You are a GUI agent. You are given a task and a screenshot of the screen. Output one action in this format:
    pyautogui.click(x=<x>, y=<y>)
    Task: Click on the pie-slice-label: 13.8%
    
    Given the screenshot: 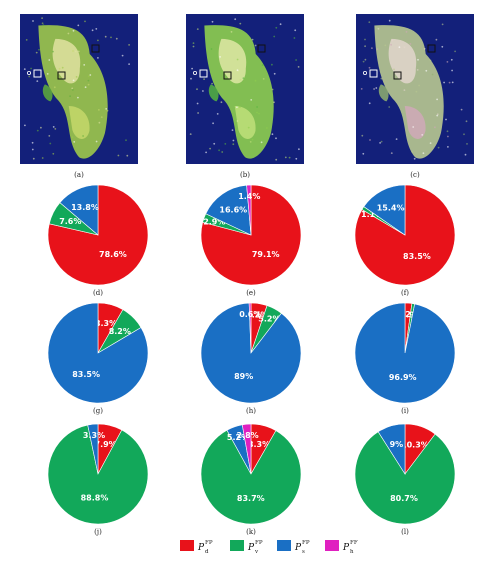 What is the action you would take?
    pyautogui.click(x=85, y=207)
    